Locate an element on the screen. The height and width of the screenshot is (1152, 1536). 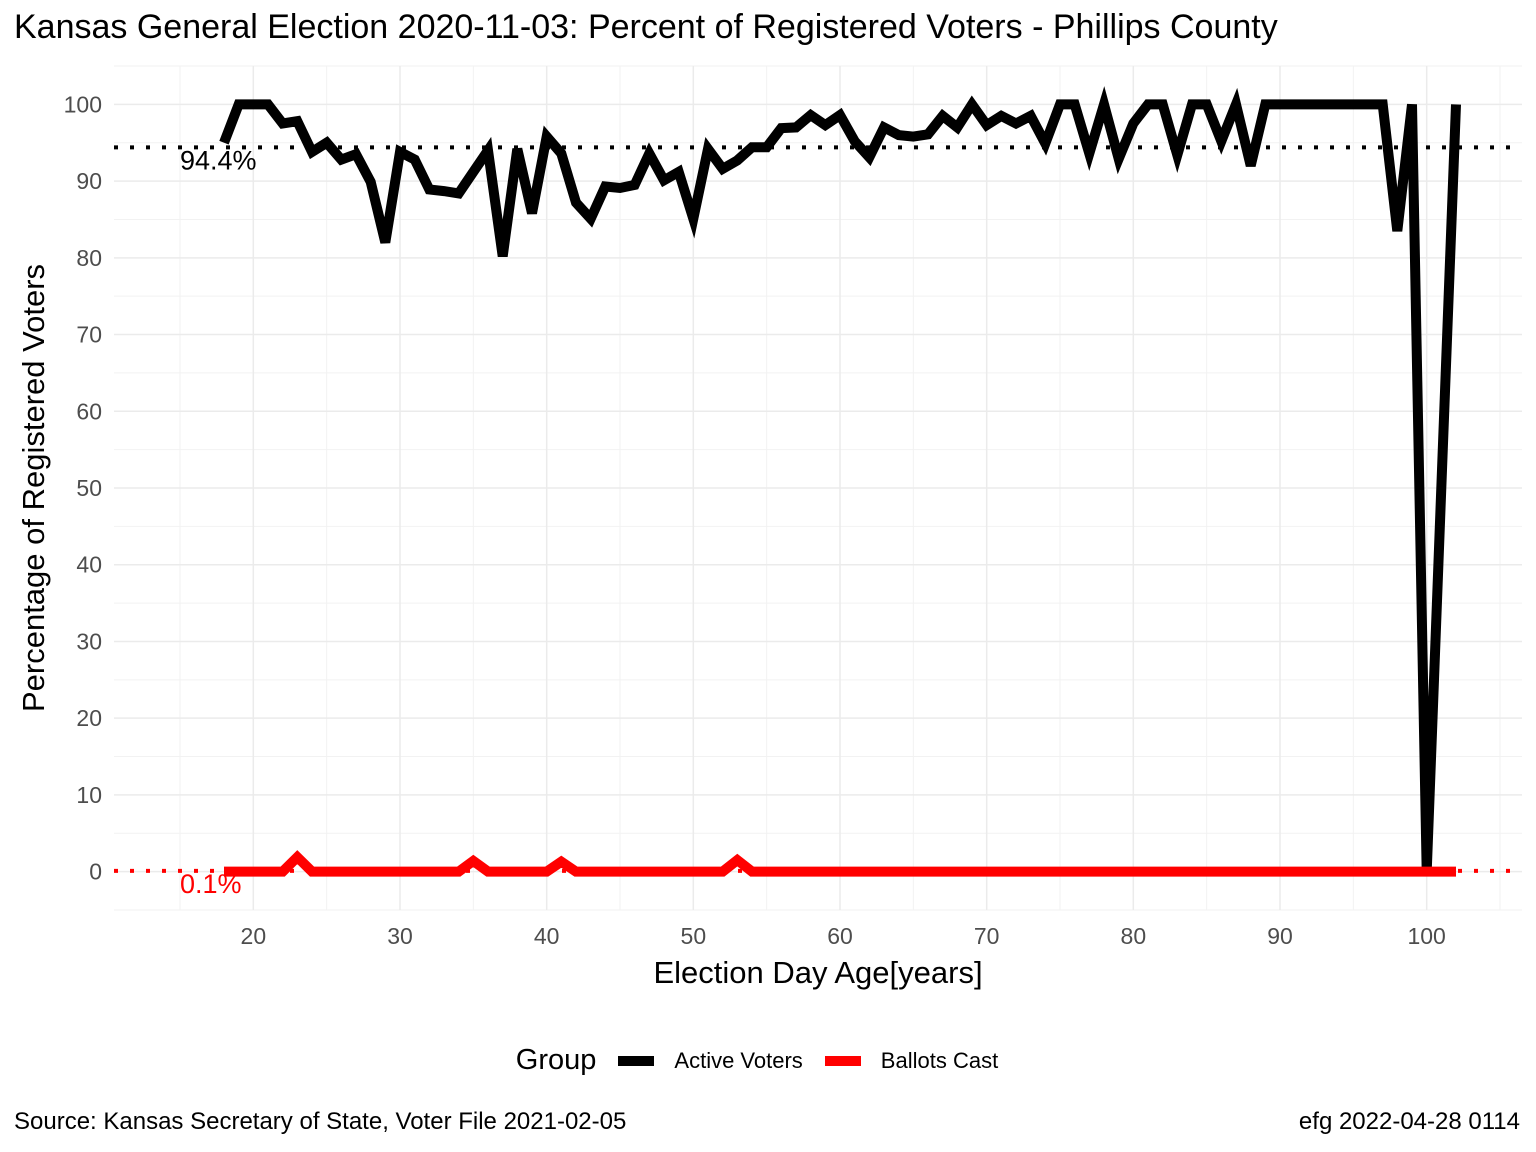
legend-item-ballots-cast: Ballots Cast is located at coordinates (911, 1060).